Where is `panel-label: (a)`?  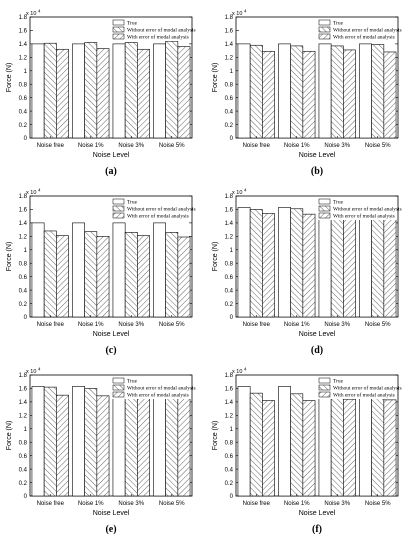
panel-label: (a) is located at coordinates (111, 171).